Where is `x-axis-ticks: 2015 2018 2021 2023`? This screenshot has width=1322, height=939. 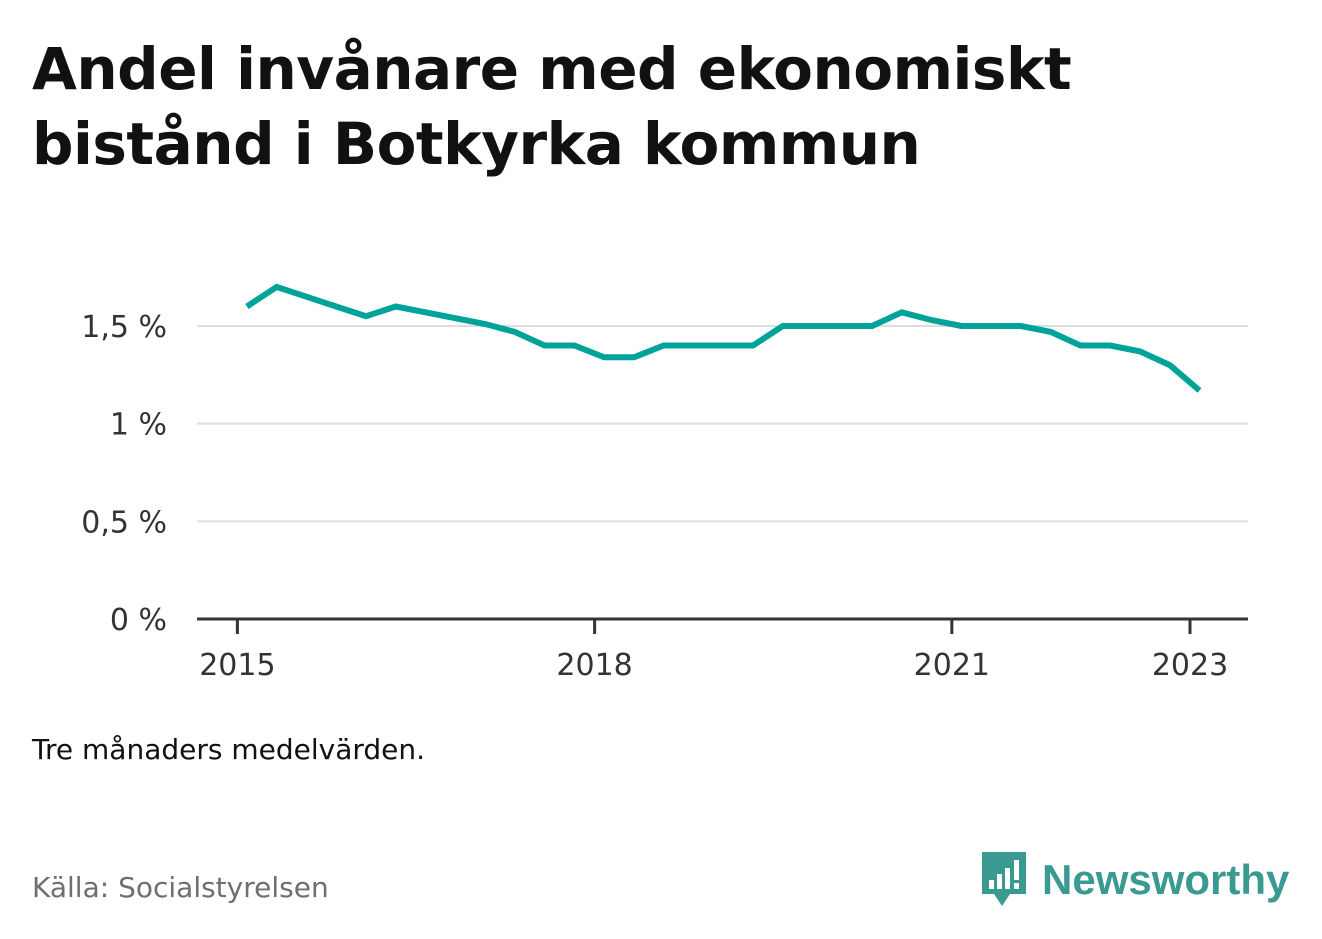 x-axis-ticks: 2015 2018 2021 2023 is located at coordinates (713, 651).